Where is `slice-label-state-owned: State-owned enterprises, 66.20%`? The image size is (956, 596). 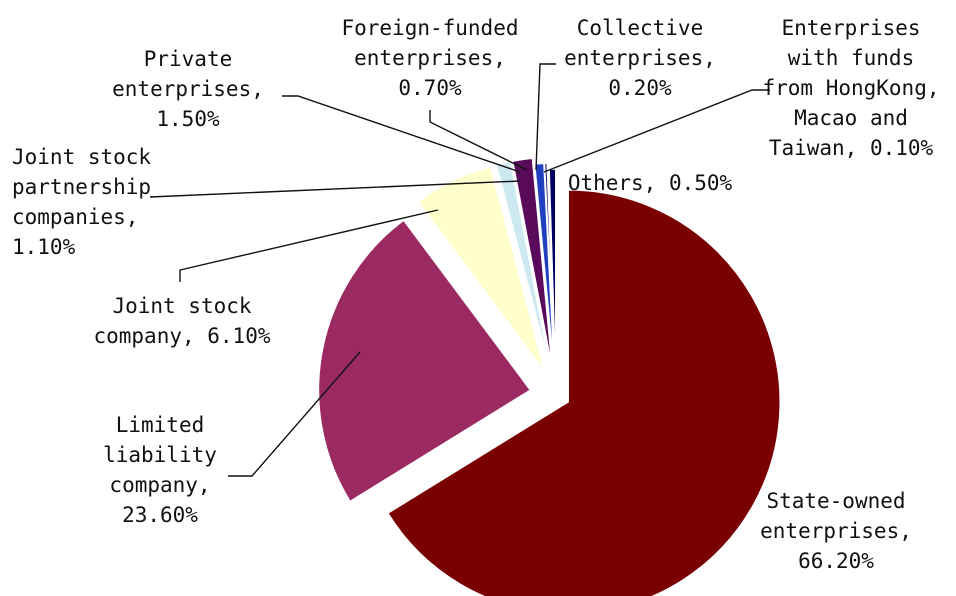 slice-label-state-owned: State-owned enterprises, 66.20% is located at coordinates (836, 531).